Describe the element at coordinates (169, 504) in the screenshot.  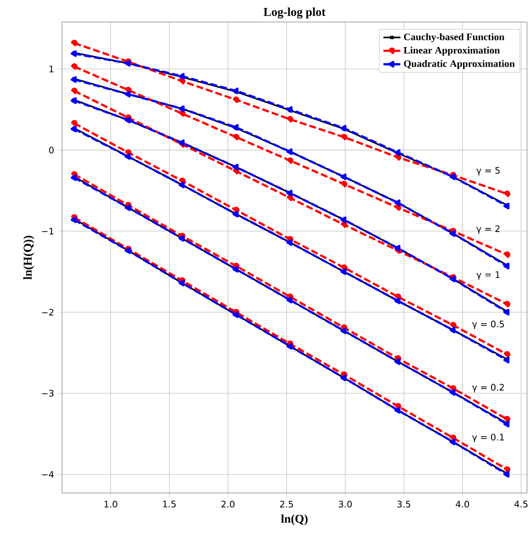
I see `x-tick-label: 1.5` at that location.